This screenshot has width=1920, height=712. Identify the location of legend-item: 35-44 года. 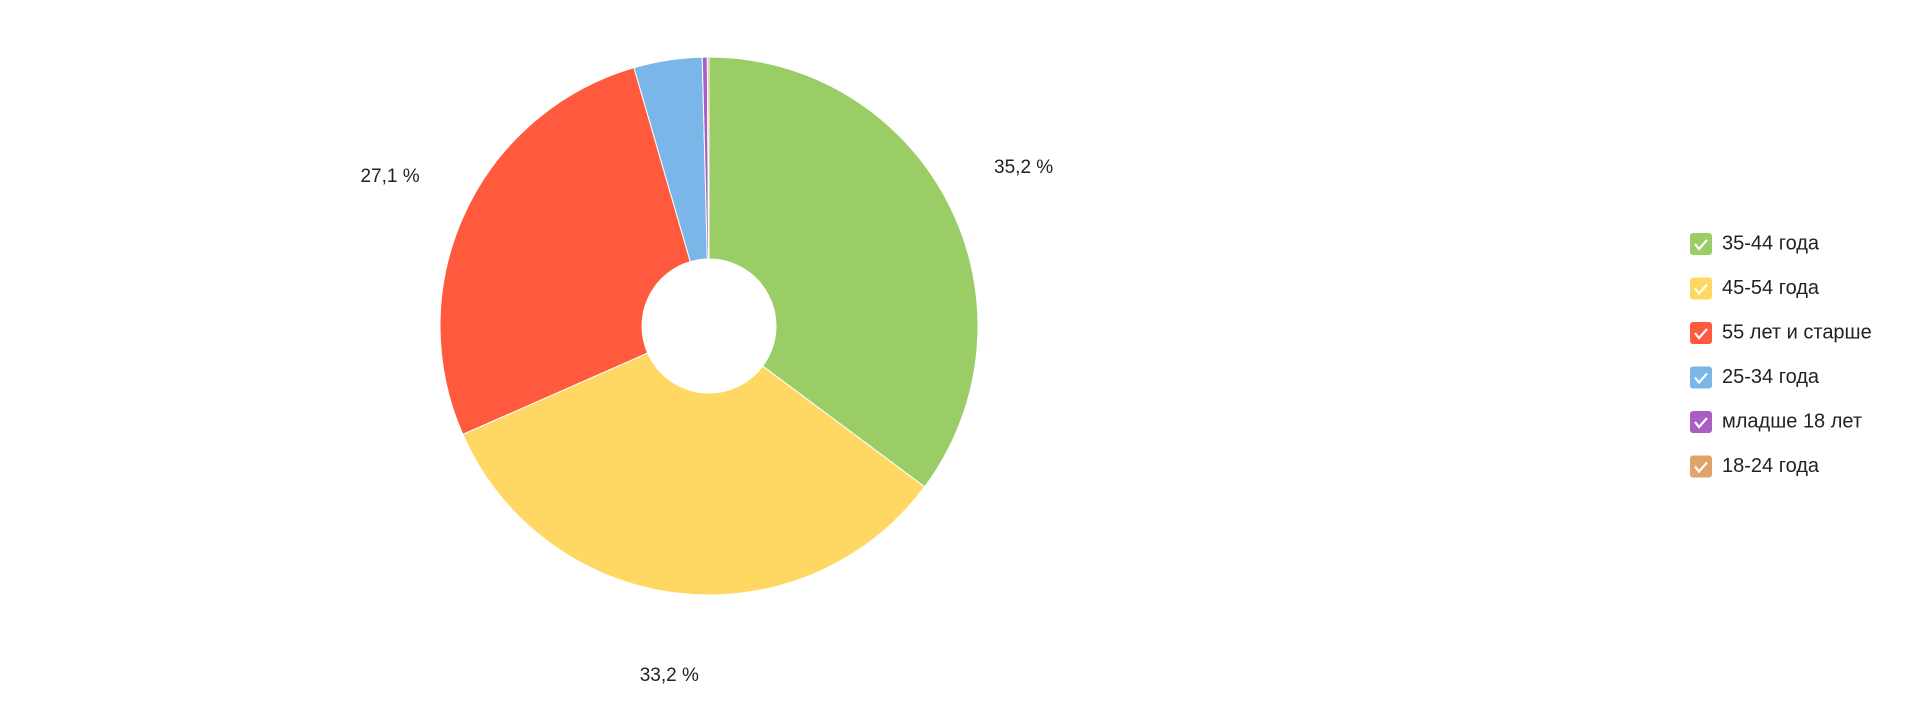
(1755, 243).